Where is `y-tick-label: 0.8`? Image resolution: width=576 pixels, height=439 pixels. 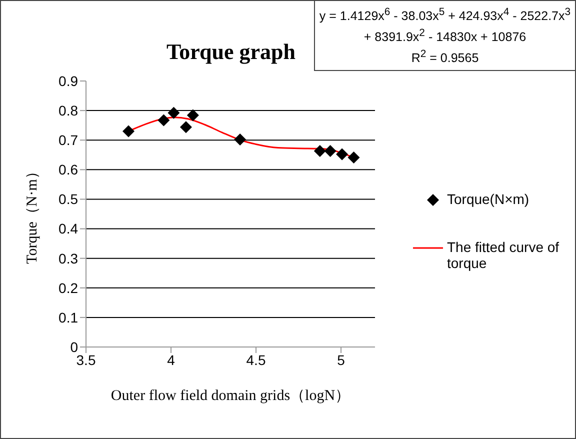 y-tick-label: 0.8 is located at coordinates (68, 110).